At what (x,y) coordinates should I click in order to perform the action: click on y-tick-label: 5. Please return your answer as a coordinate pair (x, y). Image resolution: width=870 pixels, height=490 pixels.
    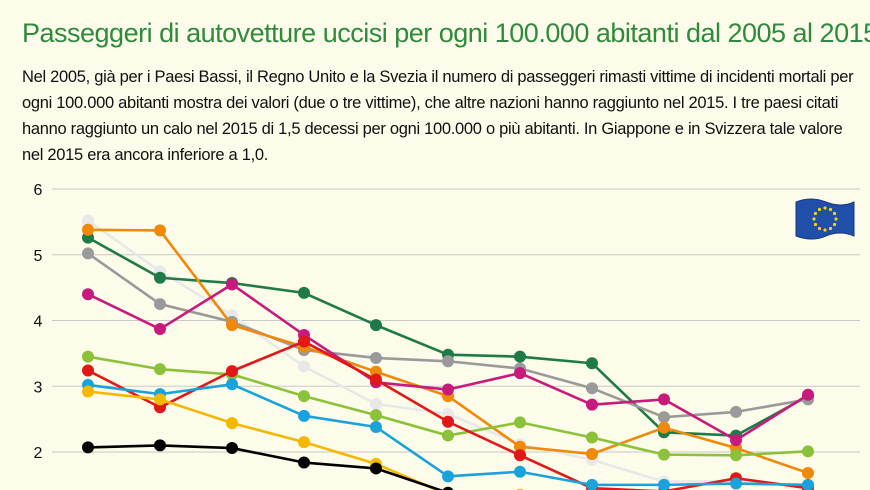
    Looking at the image, I should click on (38, 256).